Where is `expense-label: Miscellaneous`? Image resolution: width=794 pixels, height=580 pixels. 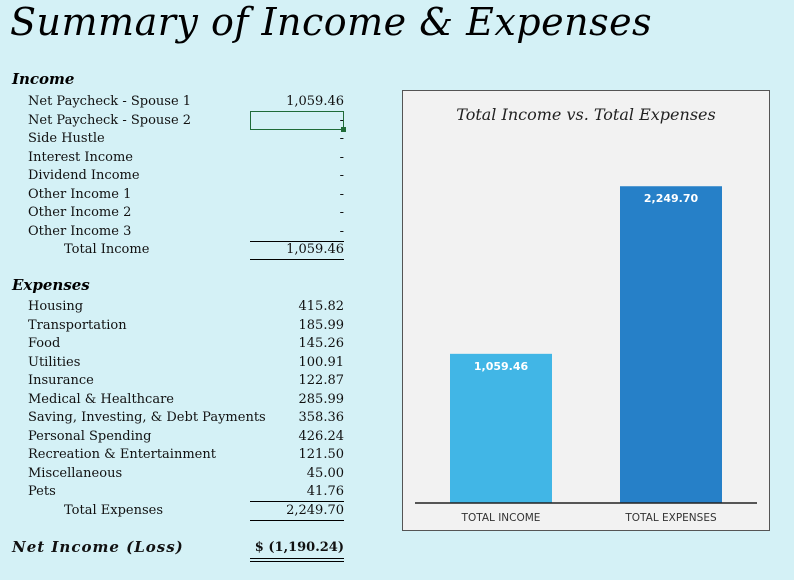 expense-label: Miscellaneous is located at coordinates (75, 473).